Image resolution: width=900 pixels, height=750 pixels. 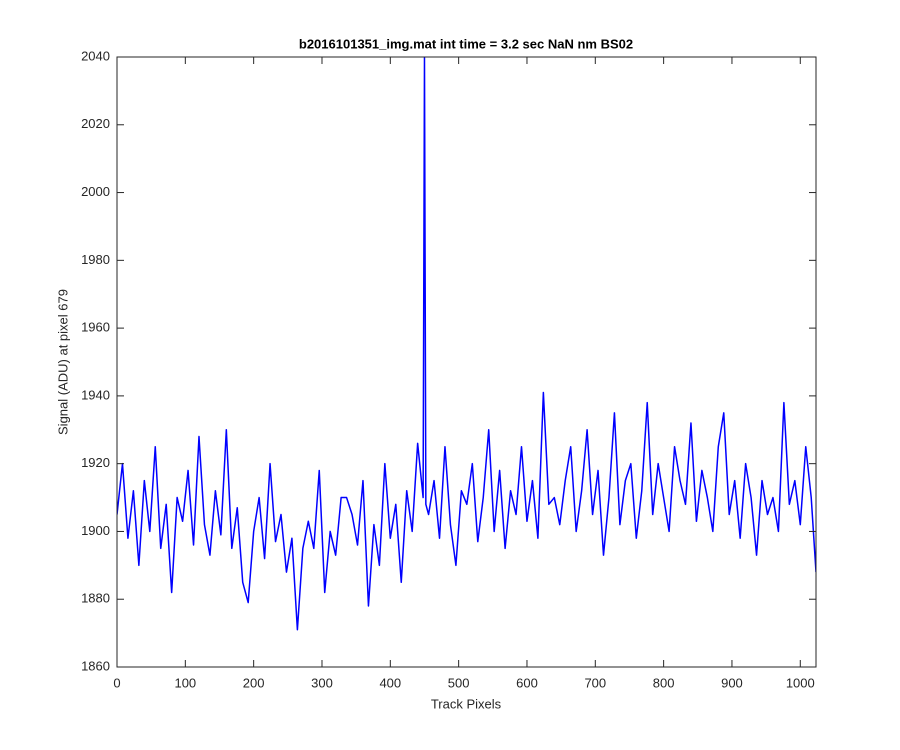 I want to click on x-tick-label: 800, so click(x=664, y=682).